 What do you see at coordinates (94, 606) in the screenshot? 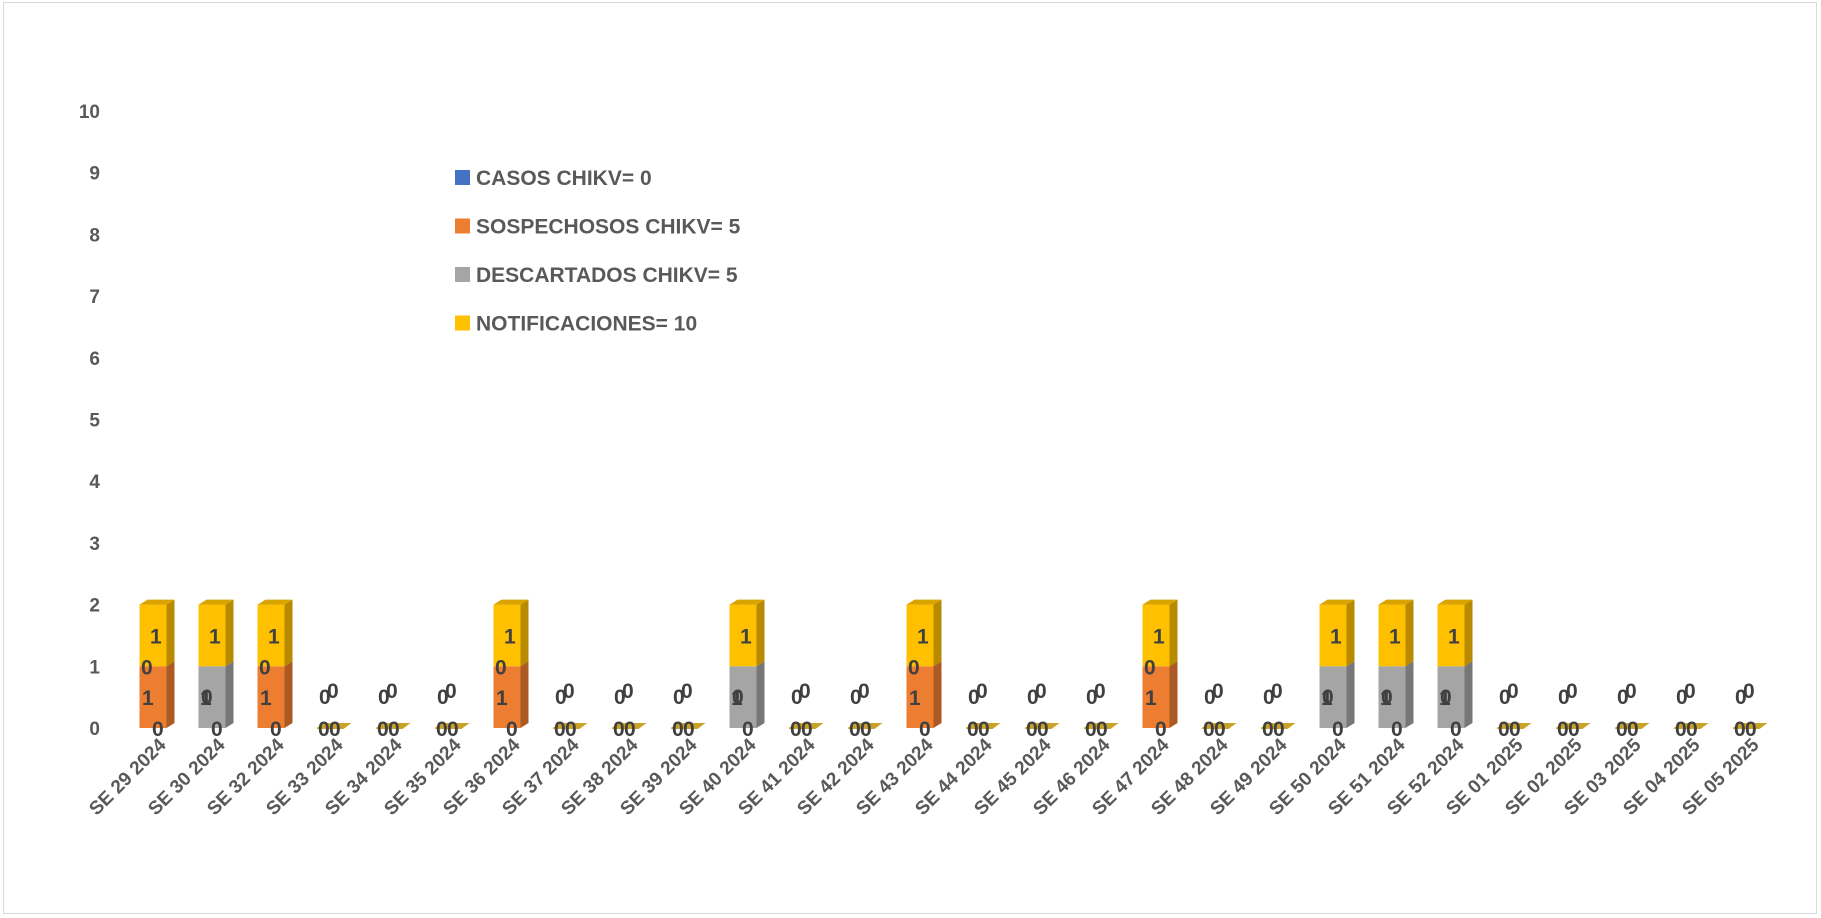
I see `y-tick-label: 2` at bounding box center [94, 606].